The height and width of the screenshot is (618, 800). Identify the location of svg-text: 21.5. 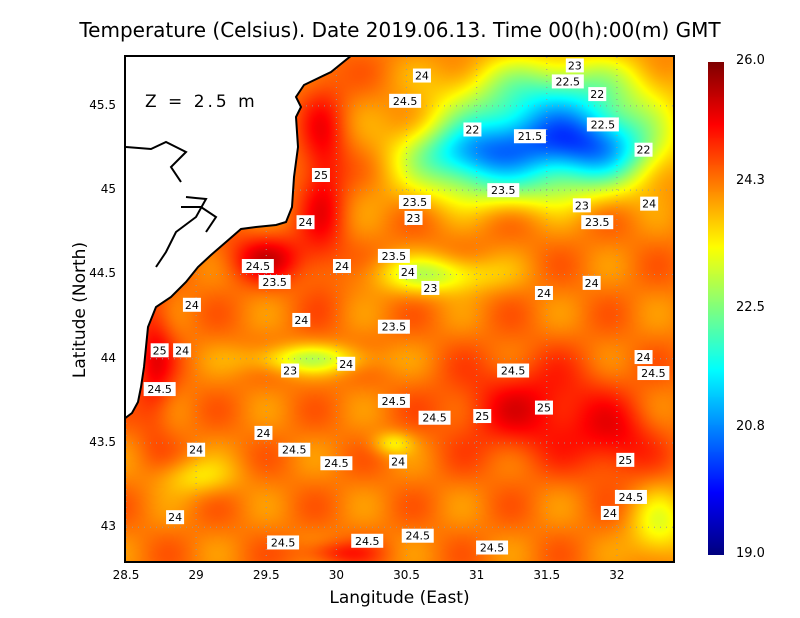
(530, 136).